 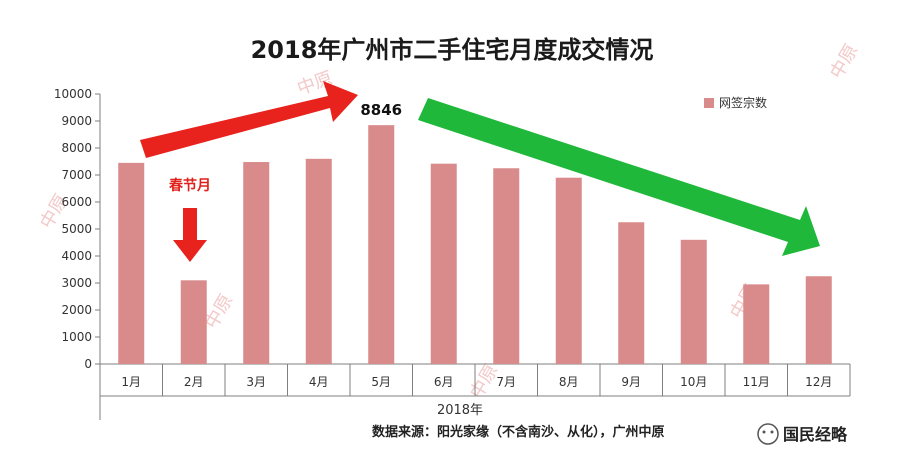 What do you see at coordinates (88, 364) in the screenshot?
I see `y-tick-label: 0` at bounding box center [88, 364].